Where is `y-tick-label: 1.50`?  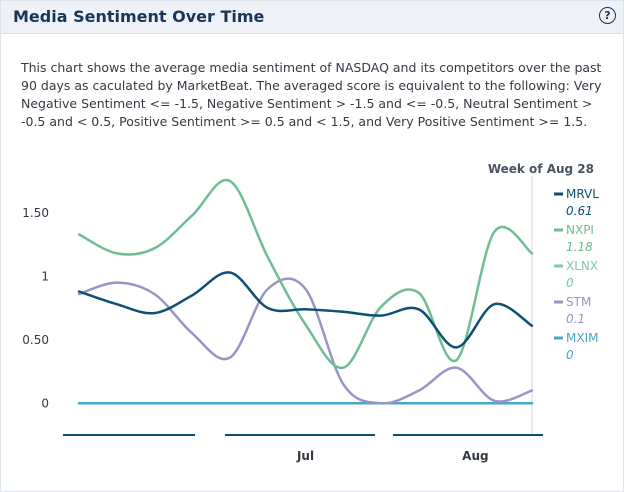 y-tick-label: 1.50 is located at coordinates (35, 213).